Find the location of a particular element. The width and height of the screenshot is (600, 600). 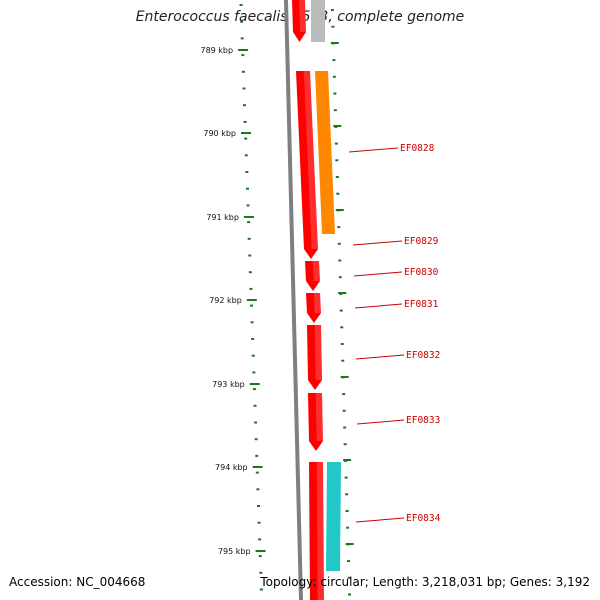

gene-gray-top is located at coordinates (318, 21).